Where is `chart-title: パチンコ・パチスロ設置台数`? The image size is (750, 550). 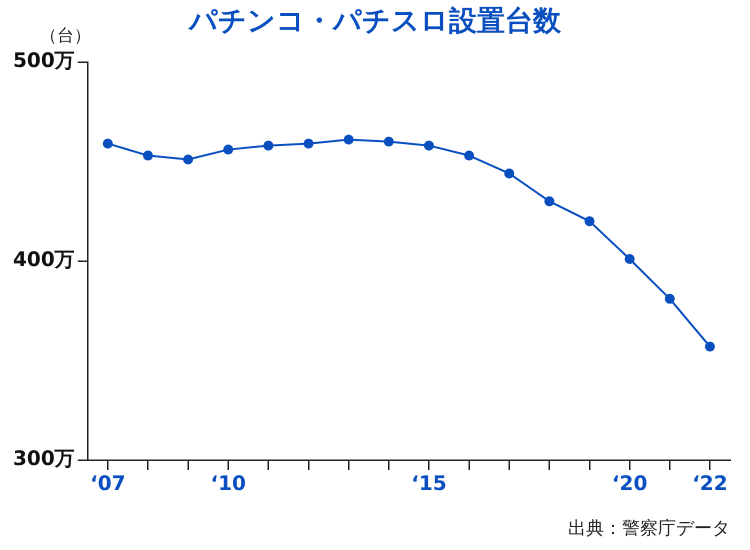 chart-title: パチンコ・パチスロ設置台数 is located at coordinates (375, 20).